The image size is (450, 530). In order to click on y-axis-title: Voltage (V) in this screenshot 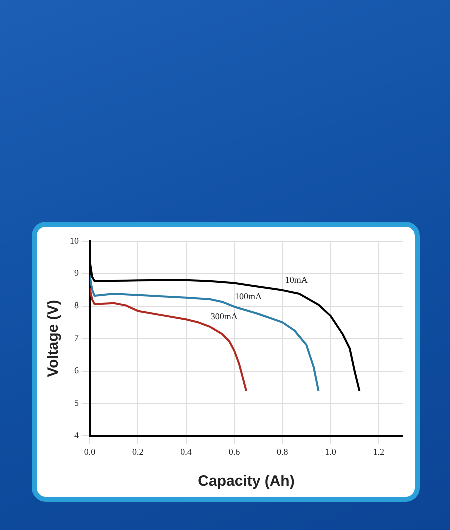, I will do `click(53, 339)`.